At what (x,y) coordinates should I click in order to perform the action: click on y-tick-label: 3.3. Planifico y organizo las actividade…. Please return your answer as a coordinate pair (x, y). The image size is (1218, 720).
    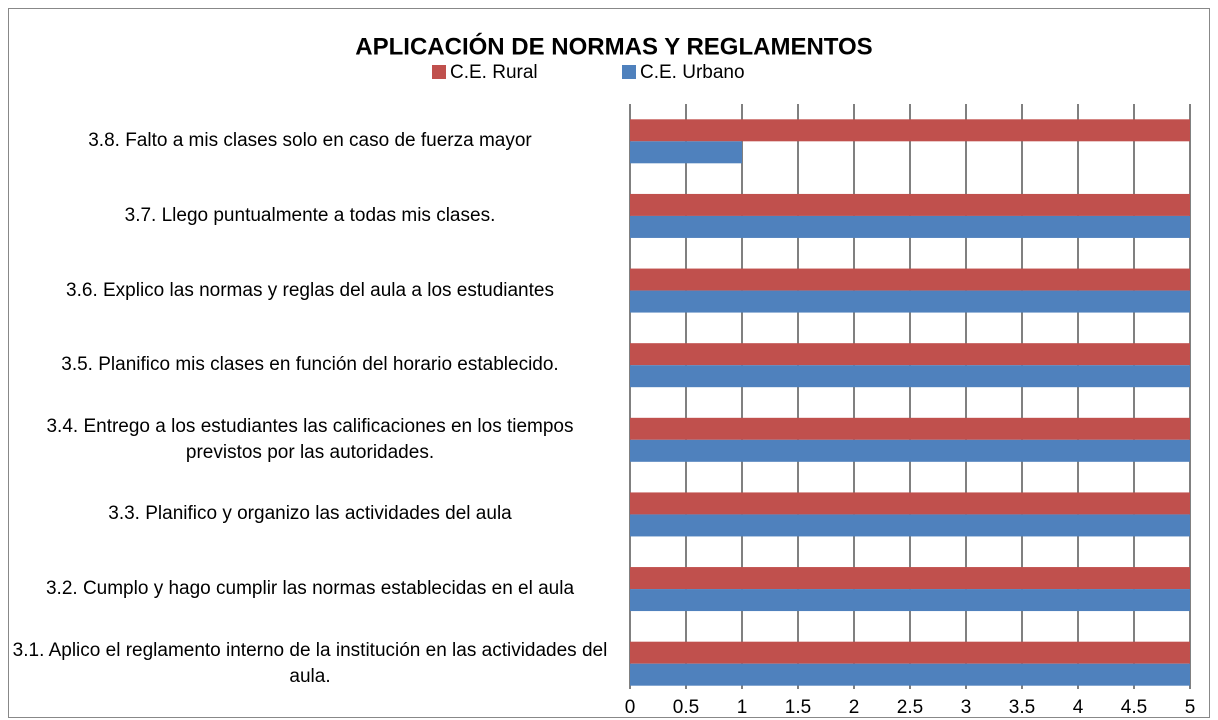
    Looking at the image, I should click on (310, 514).